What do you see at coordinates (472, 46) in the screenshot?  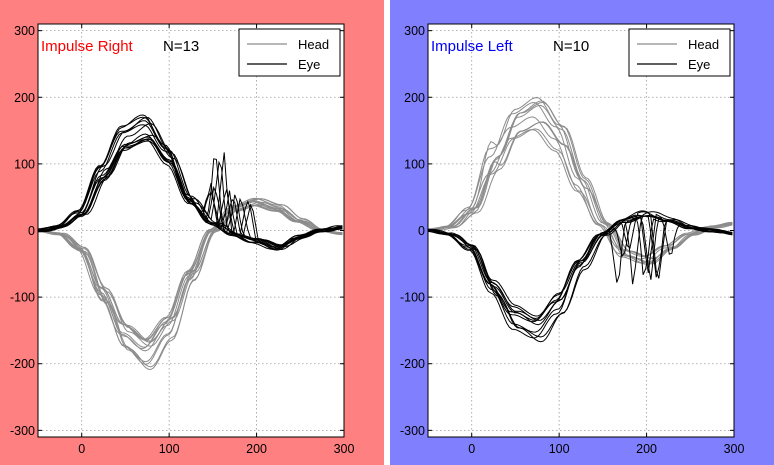 I see `chart-title: Impulse Left` at bounding box center [472, 46].